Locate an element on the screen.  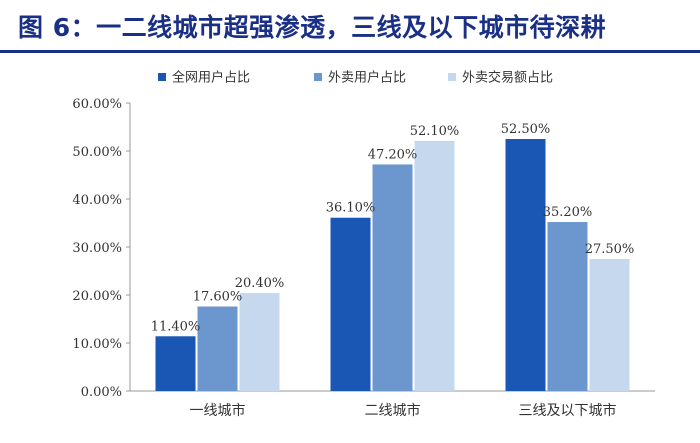
data-label: 47.20% is located at coordinates (393, 154).